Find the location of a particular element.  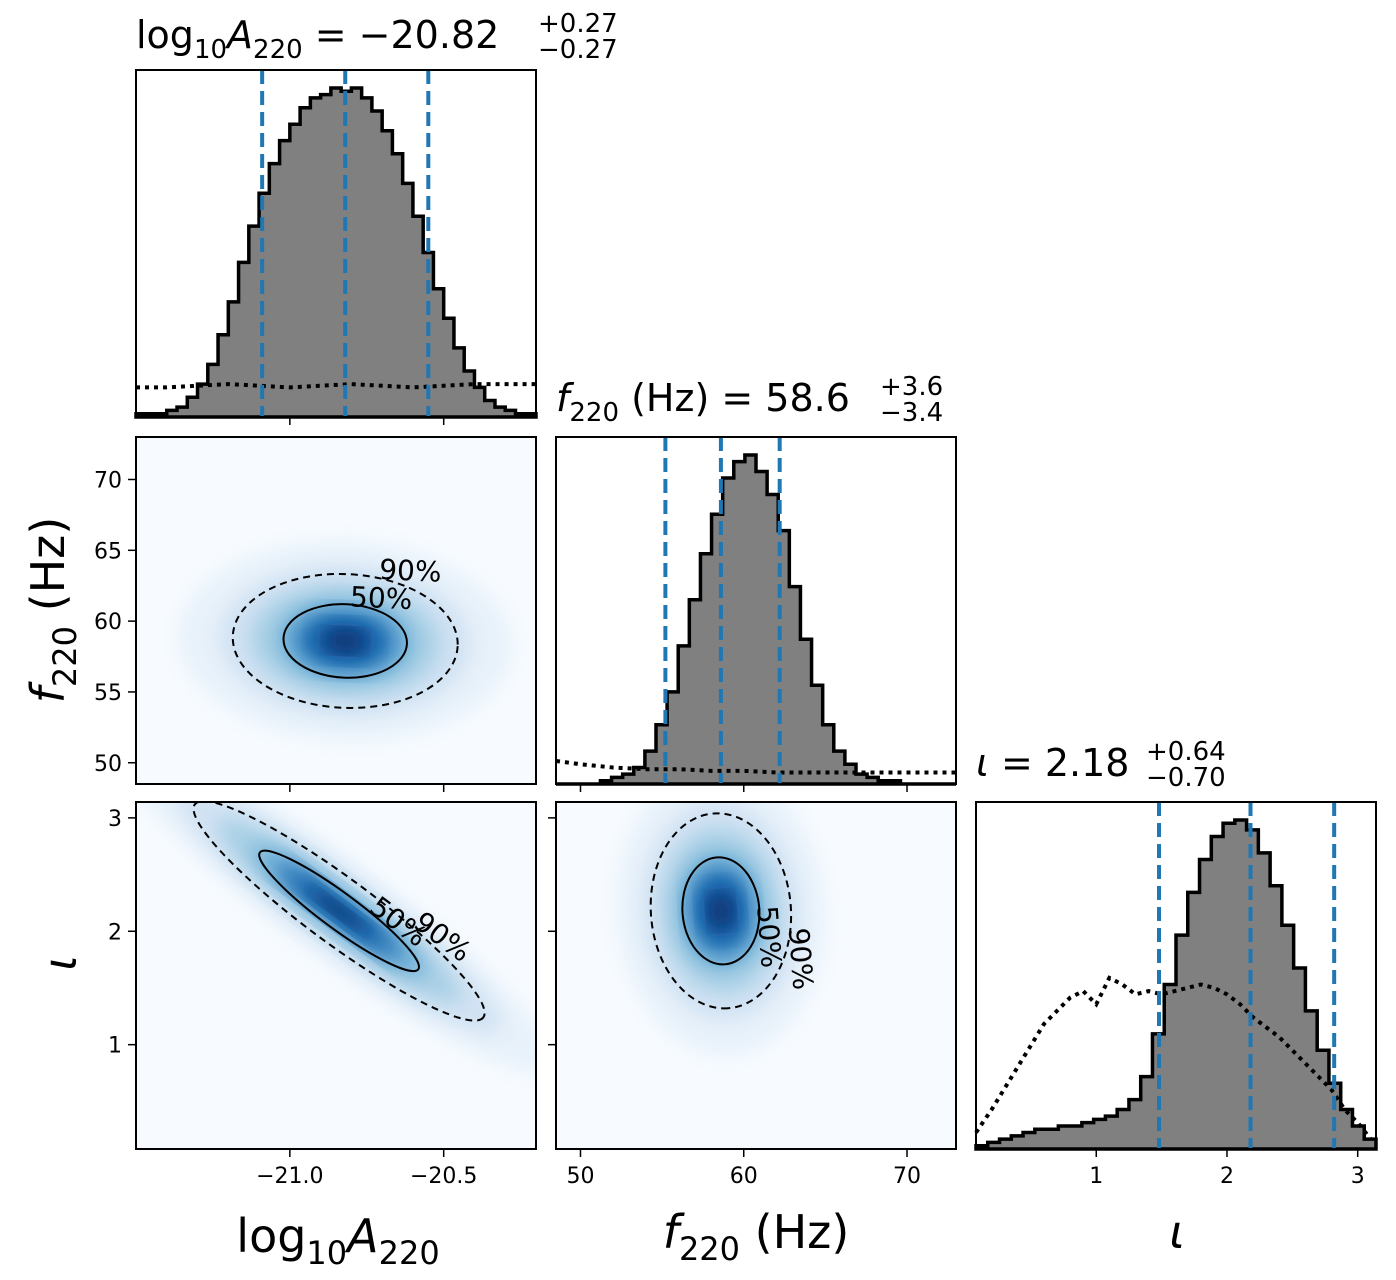

x-tick-label: 50 is located at coordinates (580, 1176).